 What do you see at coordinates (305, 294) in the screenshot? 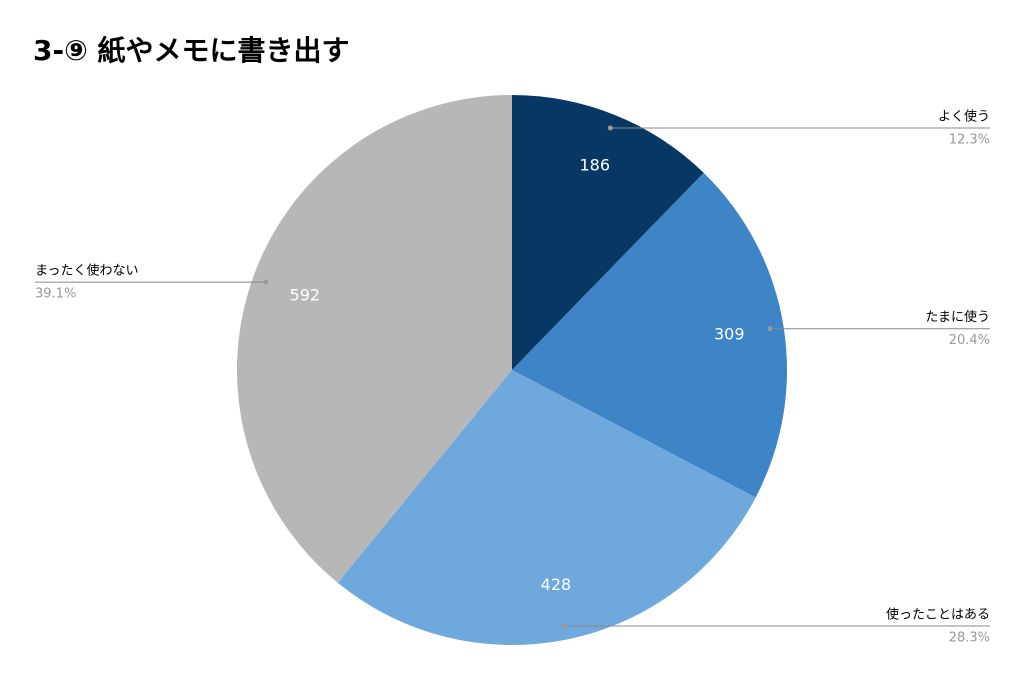
I see `value-label: 592` at bounding box center [305, 294].